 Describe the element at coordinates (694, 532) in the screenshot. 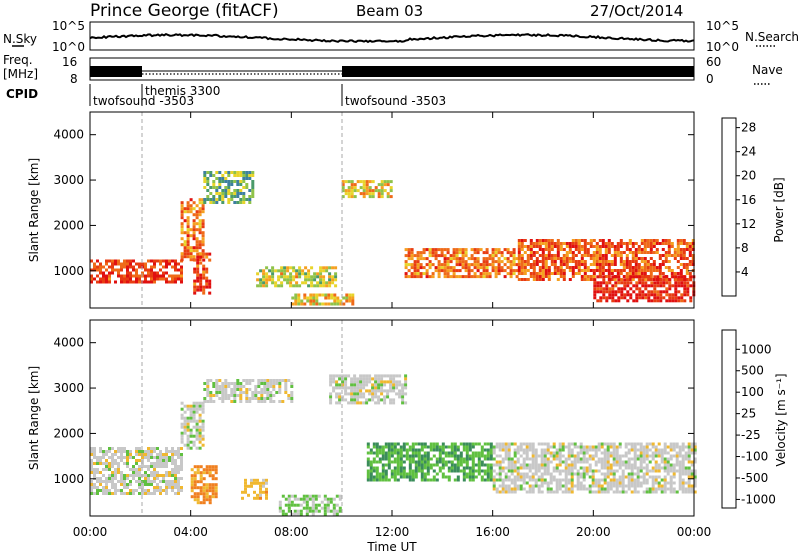

I see `x-tick-label: 00:00` at that location.